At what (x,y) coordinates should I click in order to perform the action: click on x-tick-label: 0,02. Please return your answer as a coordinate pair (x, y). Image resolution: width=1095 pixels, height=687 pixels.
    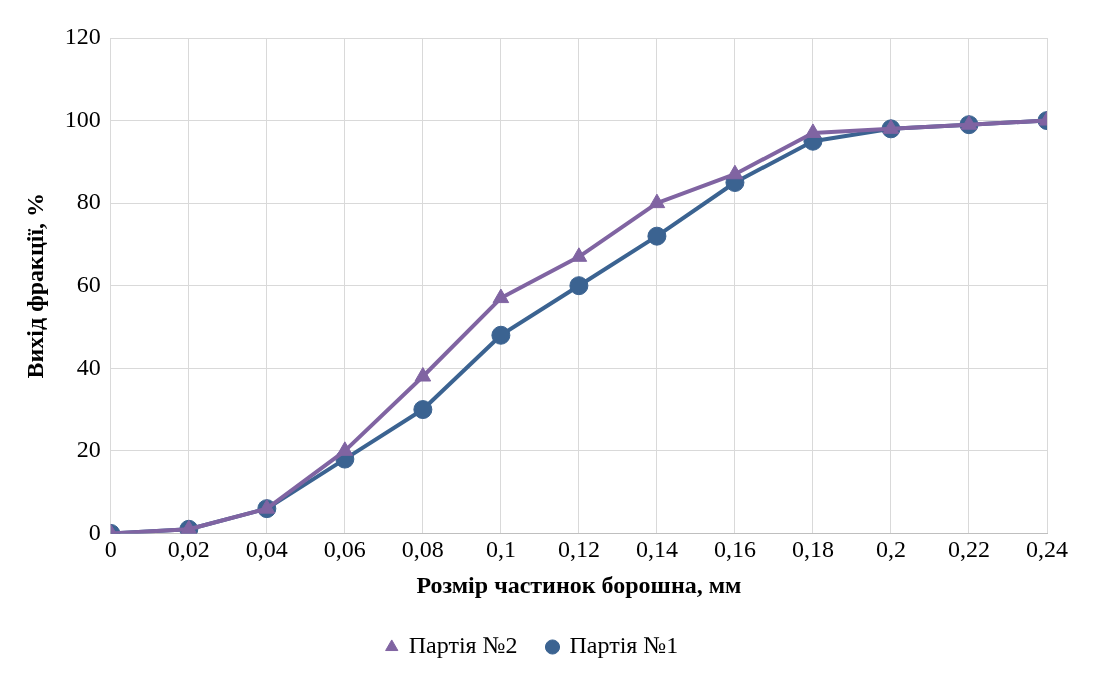
    Looking at the image, I should click on (188, 549).